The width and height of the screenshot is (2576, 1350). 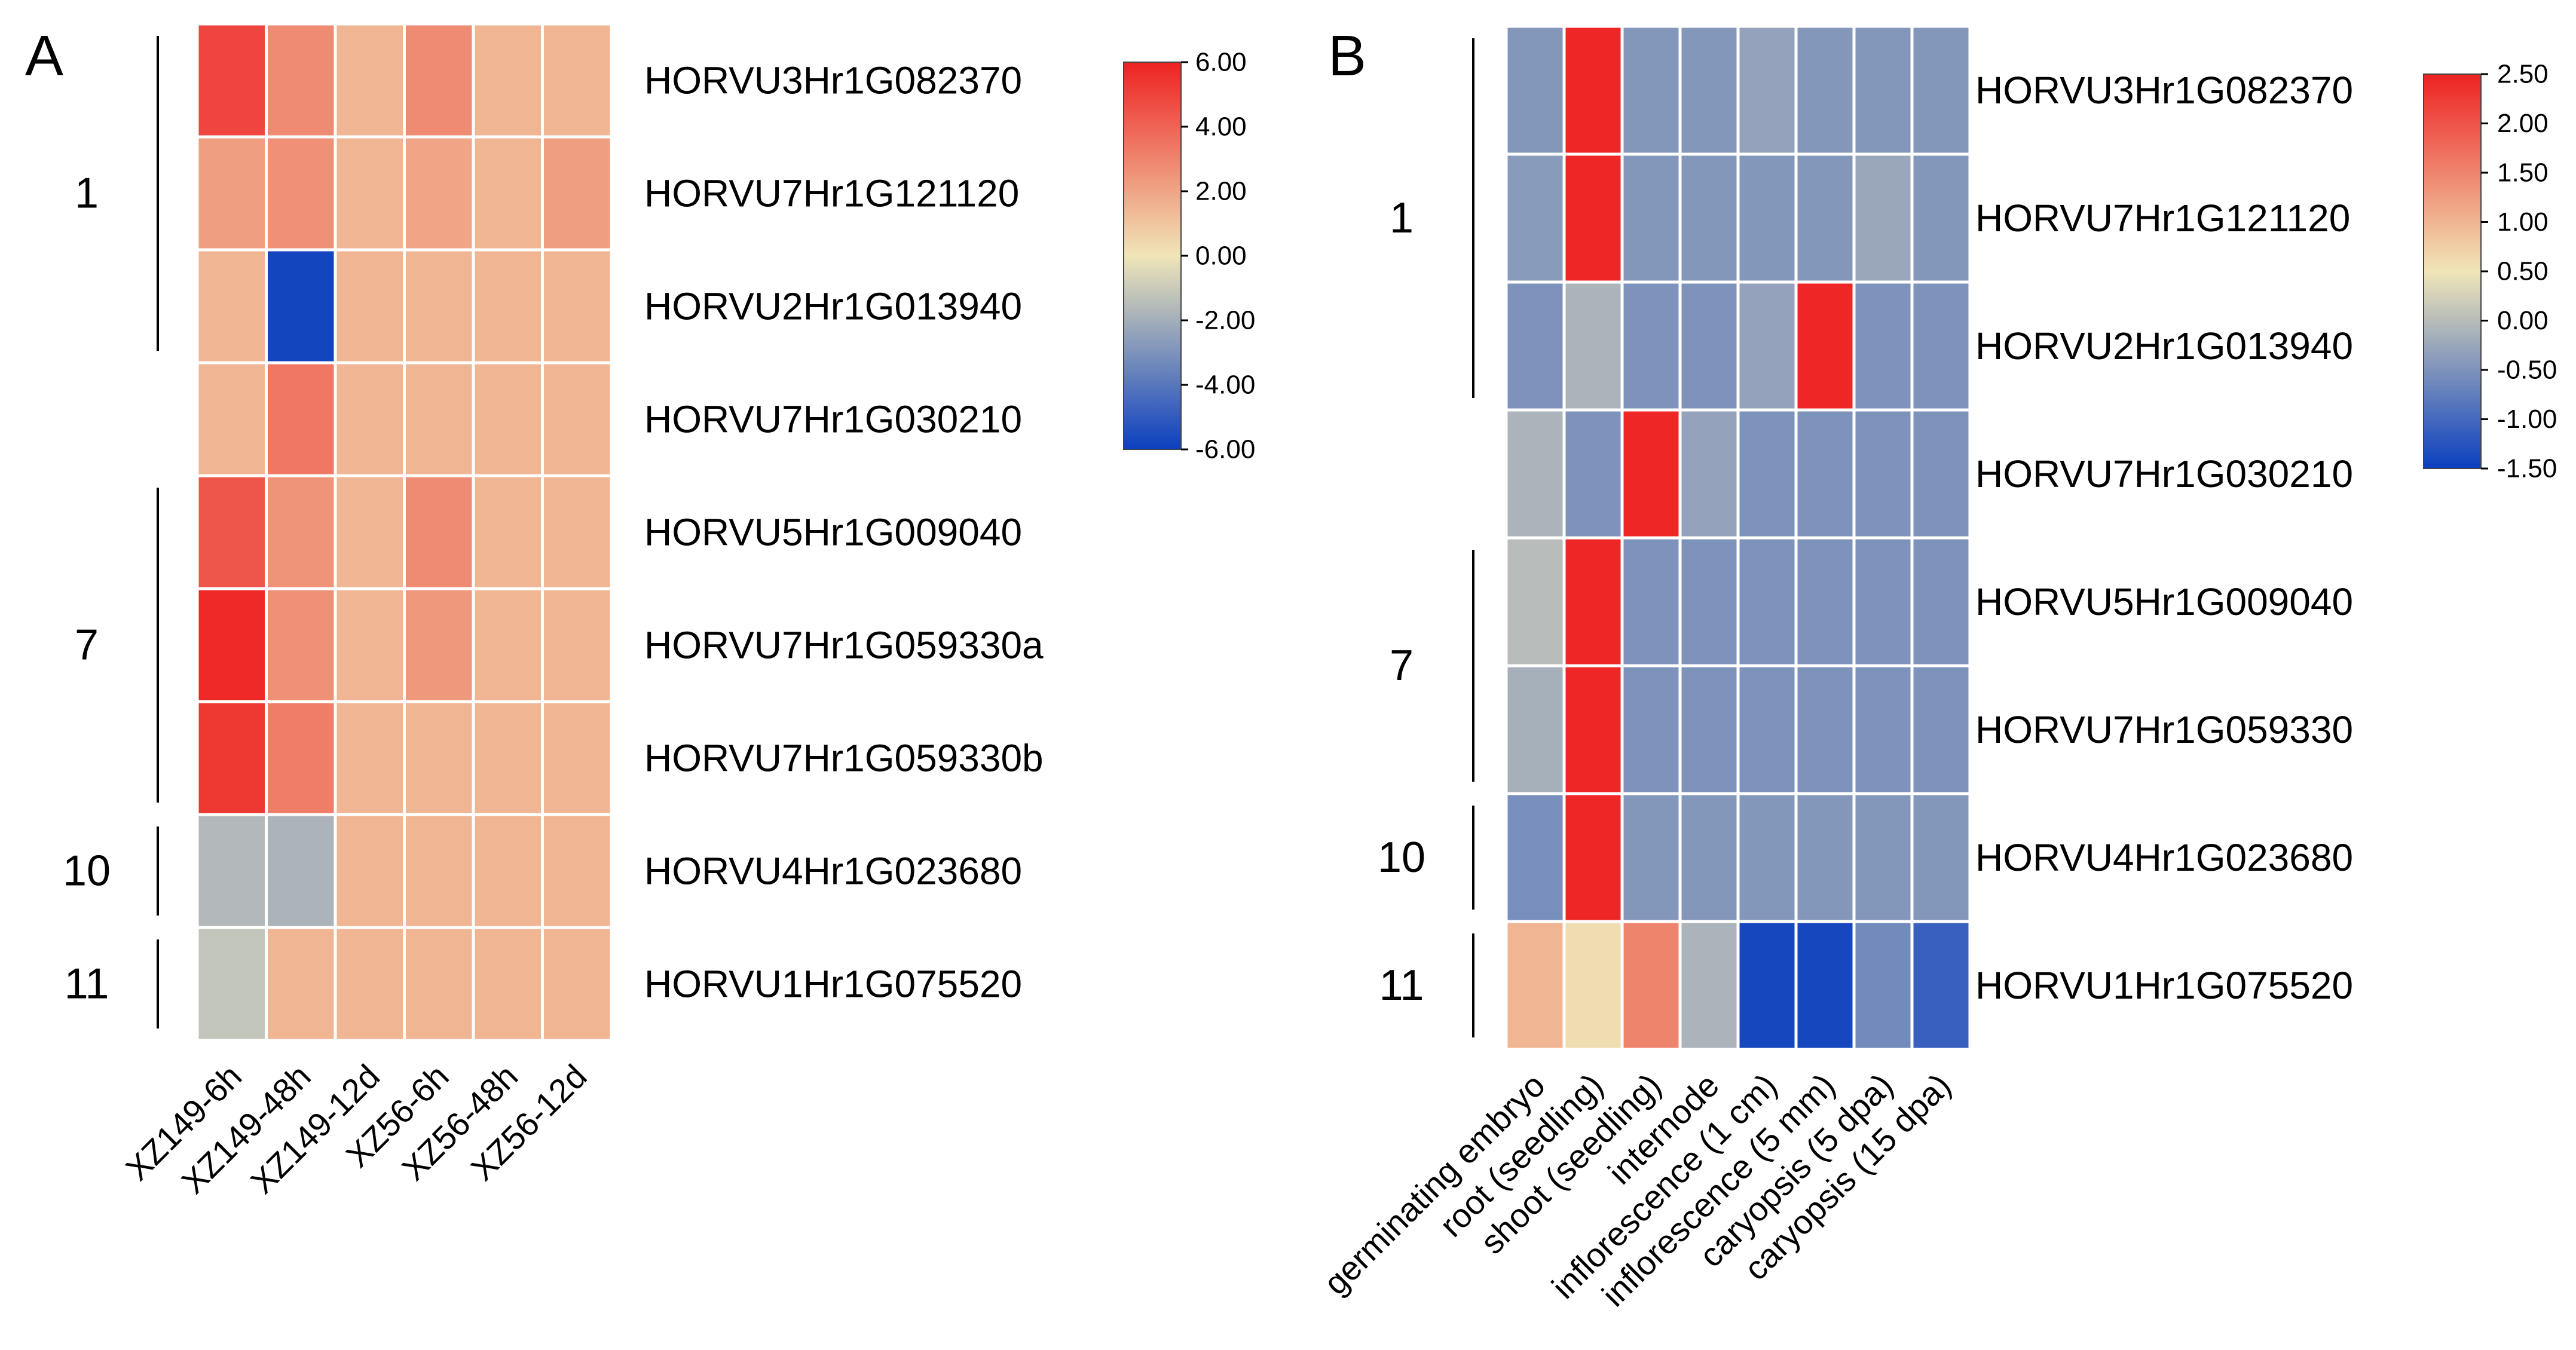 What do you see at coordinates (1221, 62) in the screenshot?
I see `colorbar-tick-label: 6.00` at bounding box center [1221, 62].